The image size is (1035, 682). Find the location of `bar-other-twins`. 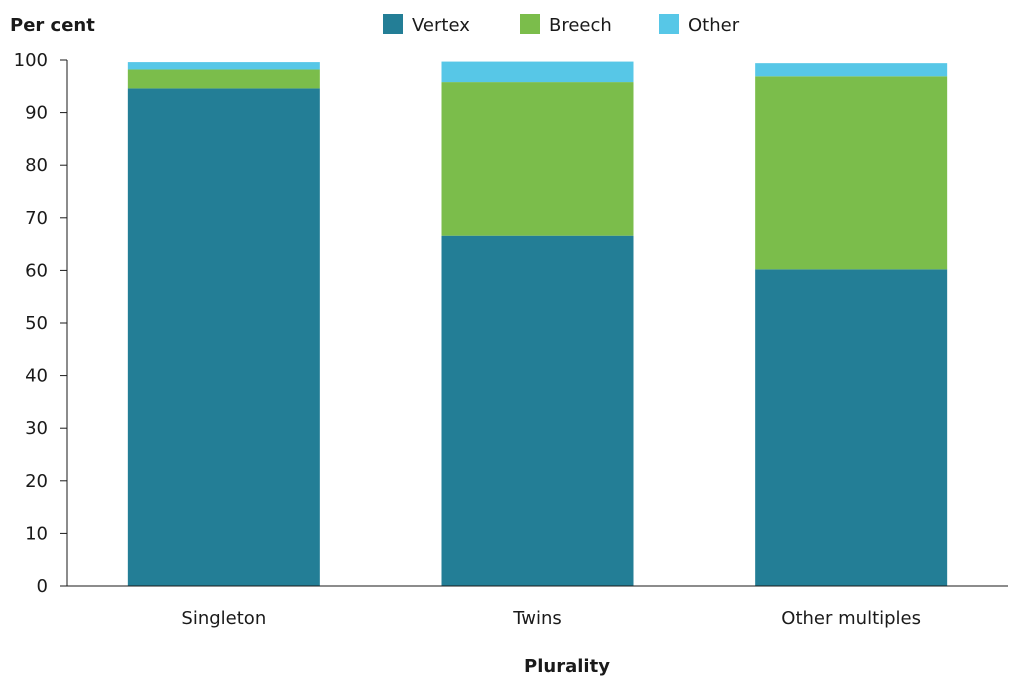

bar-other-twins is located at coordinates (537, 72).